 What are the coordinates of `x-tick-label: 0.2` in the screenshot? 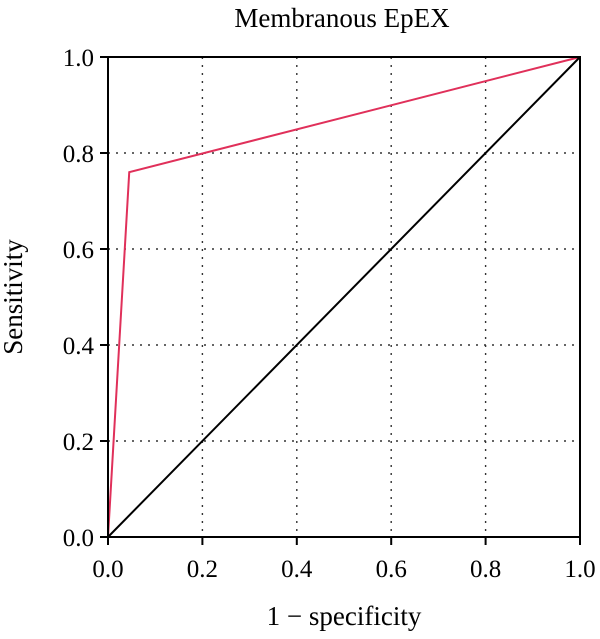 It's located at (202, 569).